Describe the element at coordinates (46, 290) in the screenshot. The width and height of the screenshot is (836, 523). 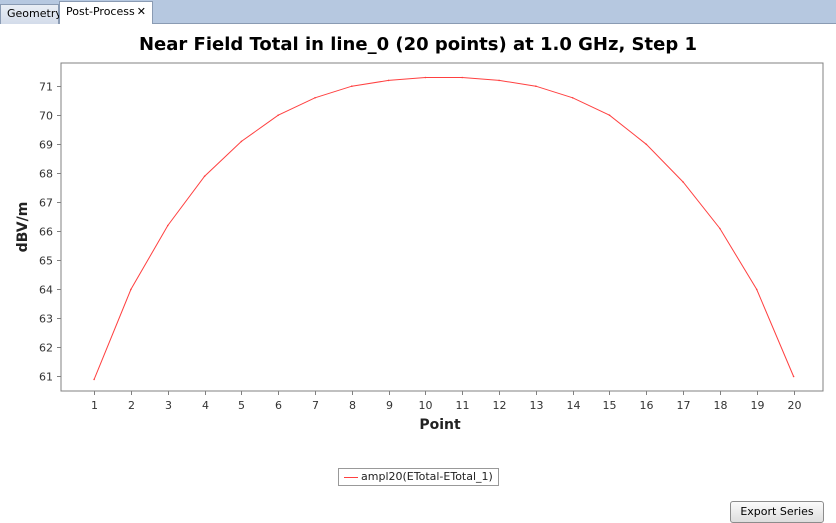
I see `y-tick-label: 64` at that location.